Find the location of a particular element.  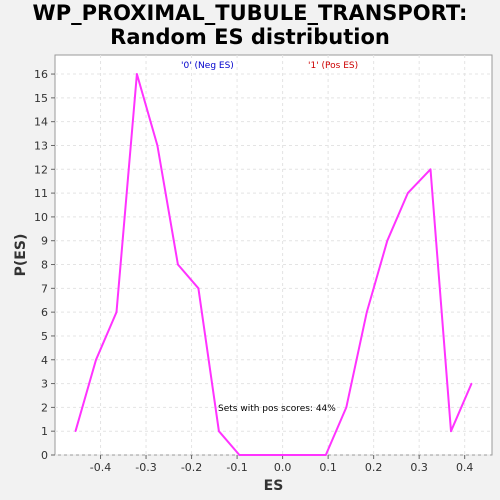

x-tick-label: -0.1 is located at coordinates (236, 467).